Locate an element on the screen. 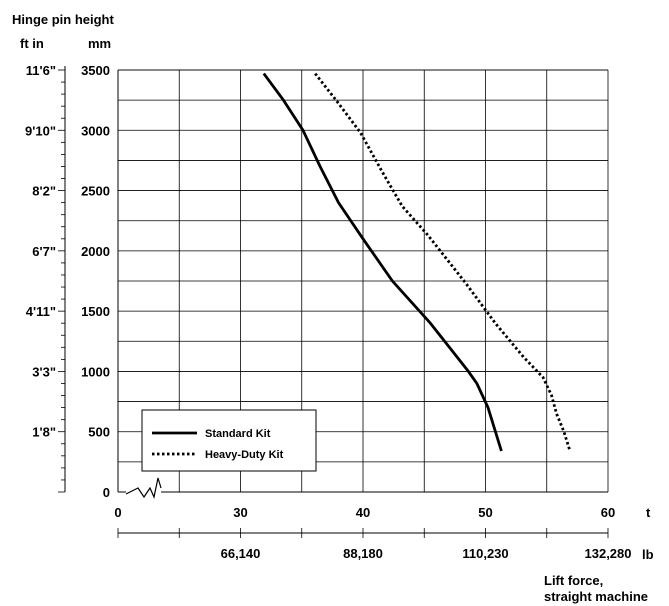 This screenshot has height=606, width=669. x-axis-title-line2: straight machine is located at coordinates (596, 596).